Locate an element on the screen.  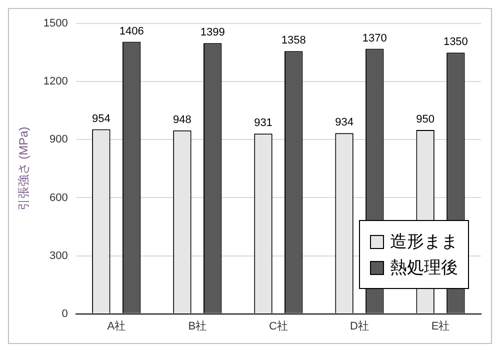
x-tick-label: E社 is located at coordinates (440, 325).